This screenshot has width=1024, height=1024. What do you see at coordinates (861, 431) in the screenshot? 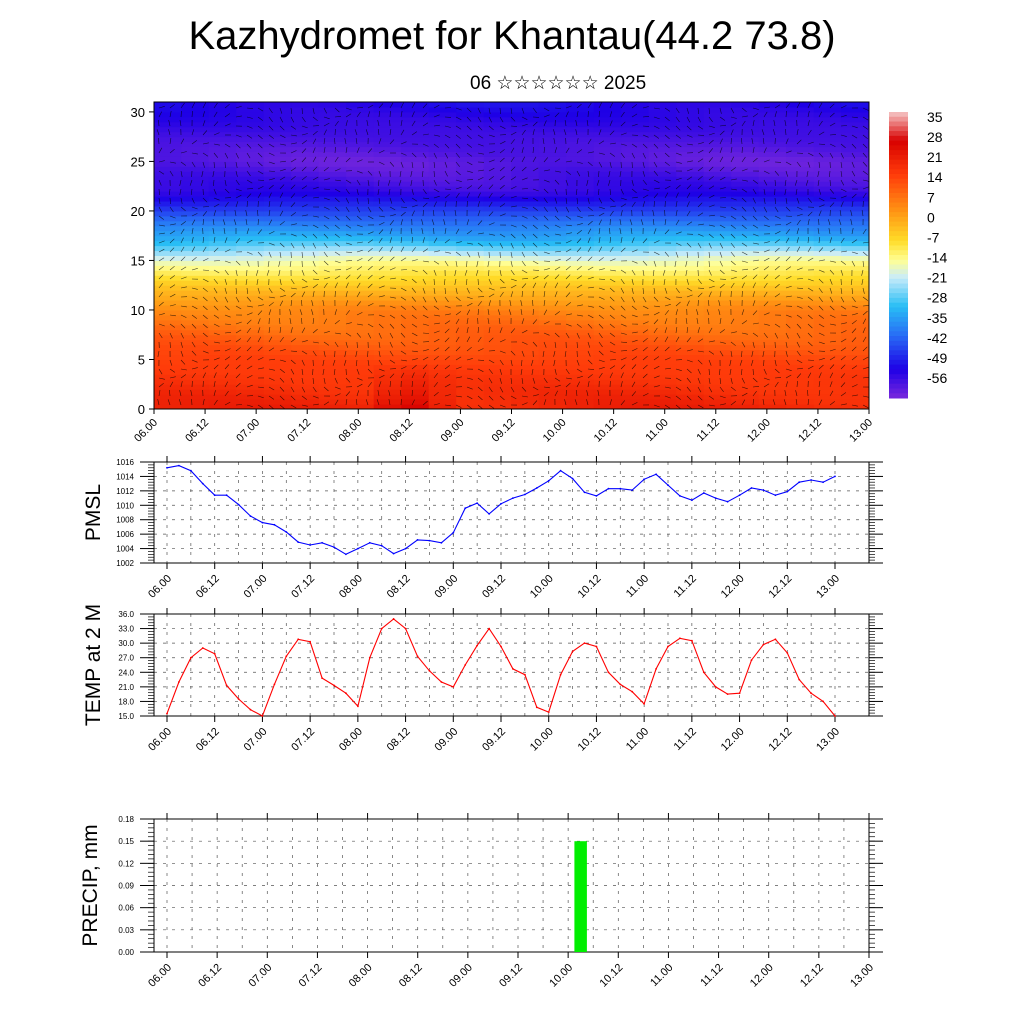
I see `x-tick-label: 13.00` at bounding box center [861, 431].